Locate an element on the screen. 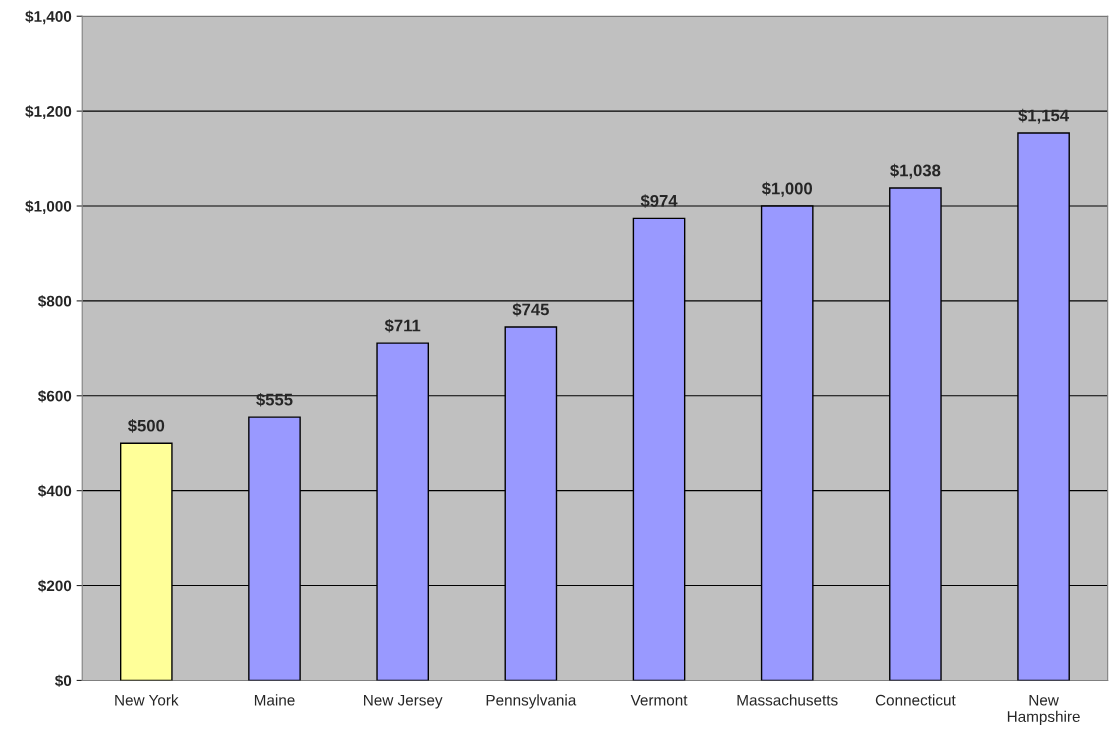 The image size is (1111, 738). x-tick-label: Vermont is located at coordinates (659, 700).